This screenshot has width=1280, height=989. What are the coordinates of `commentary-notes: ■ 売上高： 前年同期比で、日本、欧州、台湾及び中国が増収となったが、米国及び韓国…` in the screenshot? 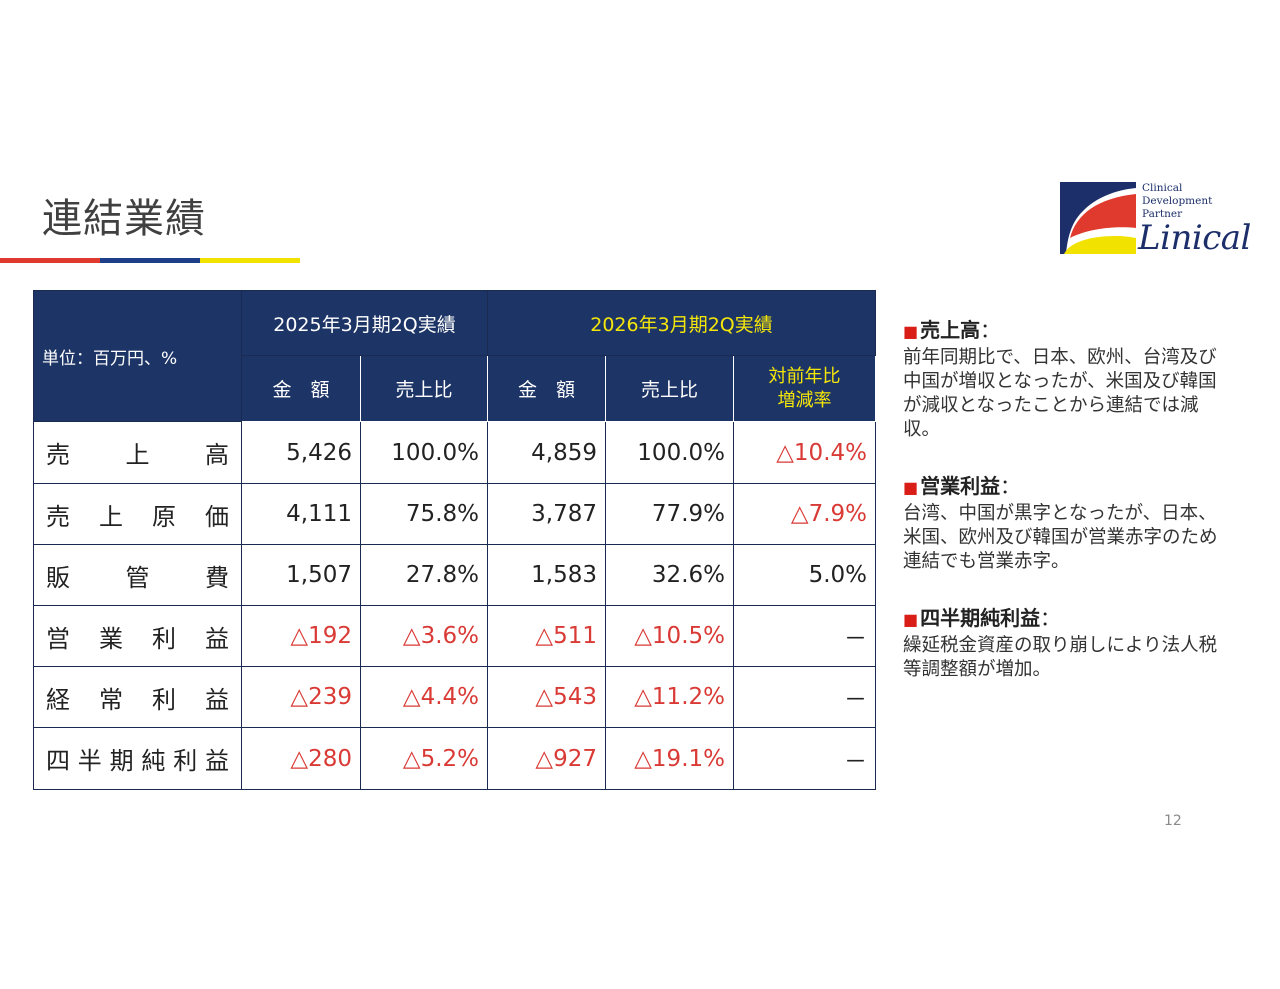 It's located at (1068, 514).